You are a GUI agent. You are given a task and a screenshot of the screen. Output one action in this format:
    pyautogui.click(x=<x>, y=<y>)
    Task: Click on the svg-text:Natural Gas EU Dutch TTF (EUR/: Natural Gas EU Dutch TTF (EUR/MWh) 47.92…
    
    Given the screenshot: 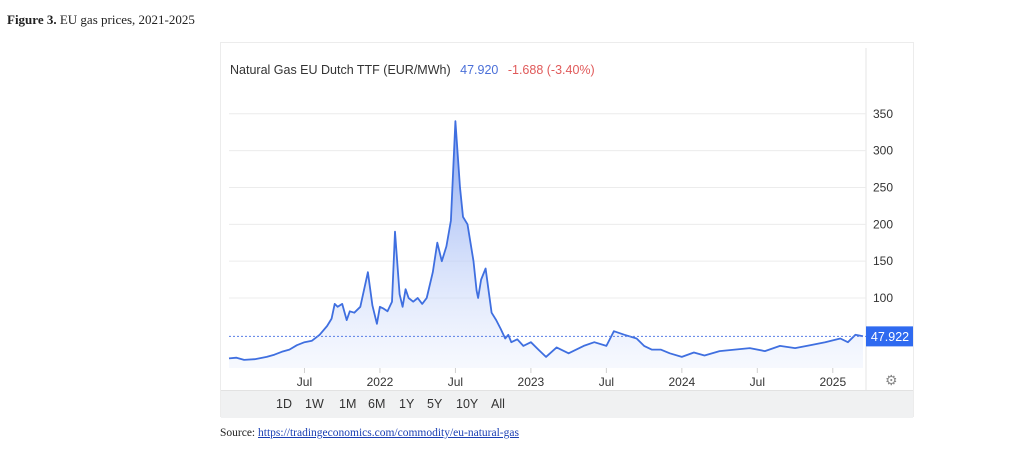 What is the action you would take?
    pyautogui.click(x=412, y=70)
    